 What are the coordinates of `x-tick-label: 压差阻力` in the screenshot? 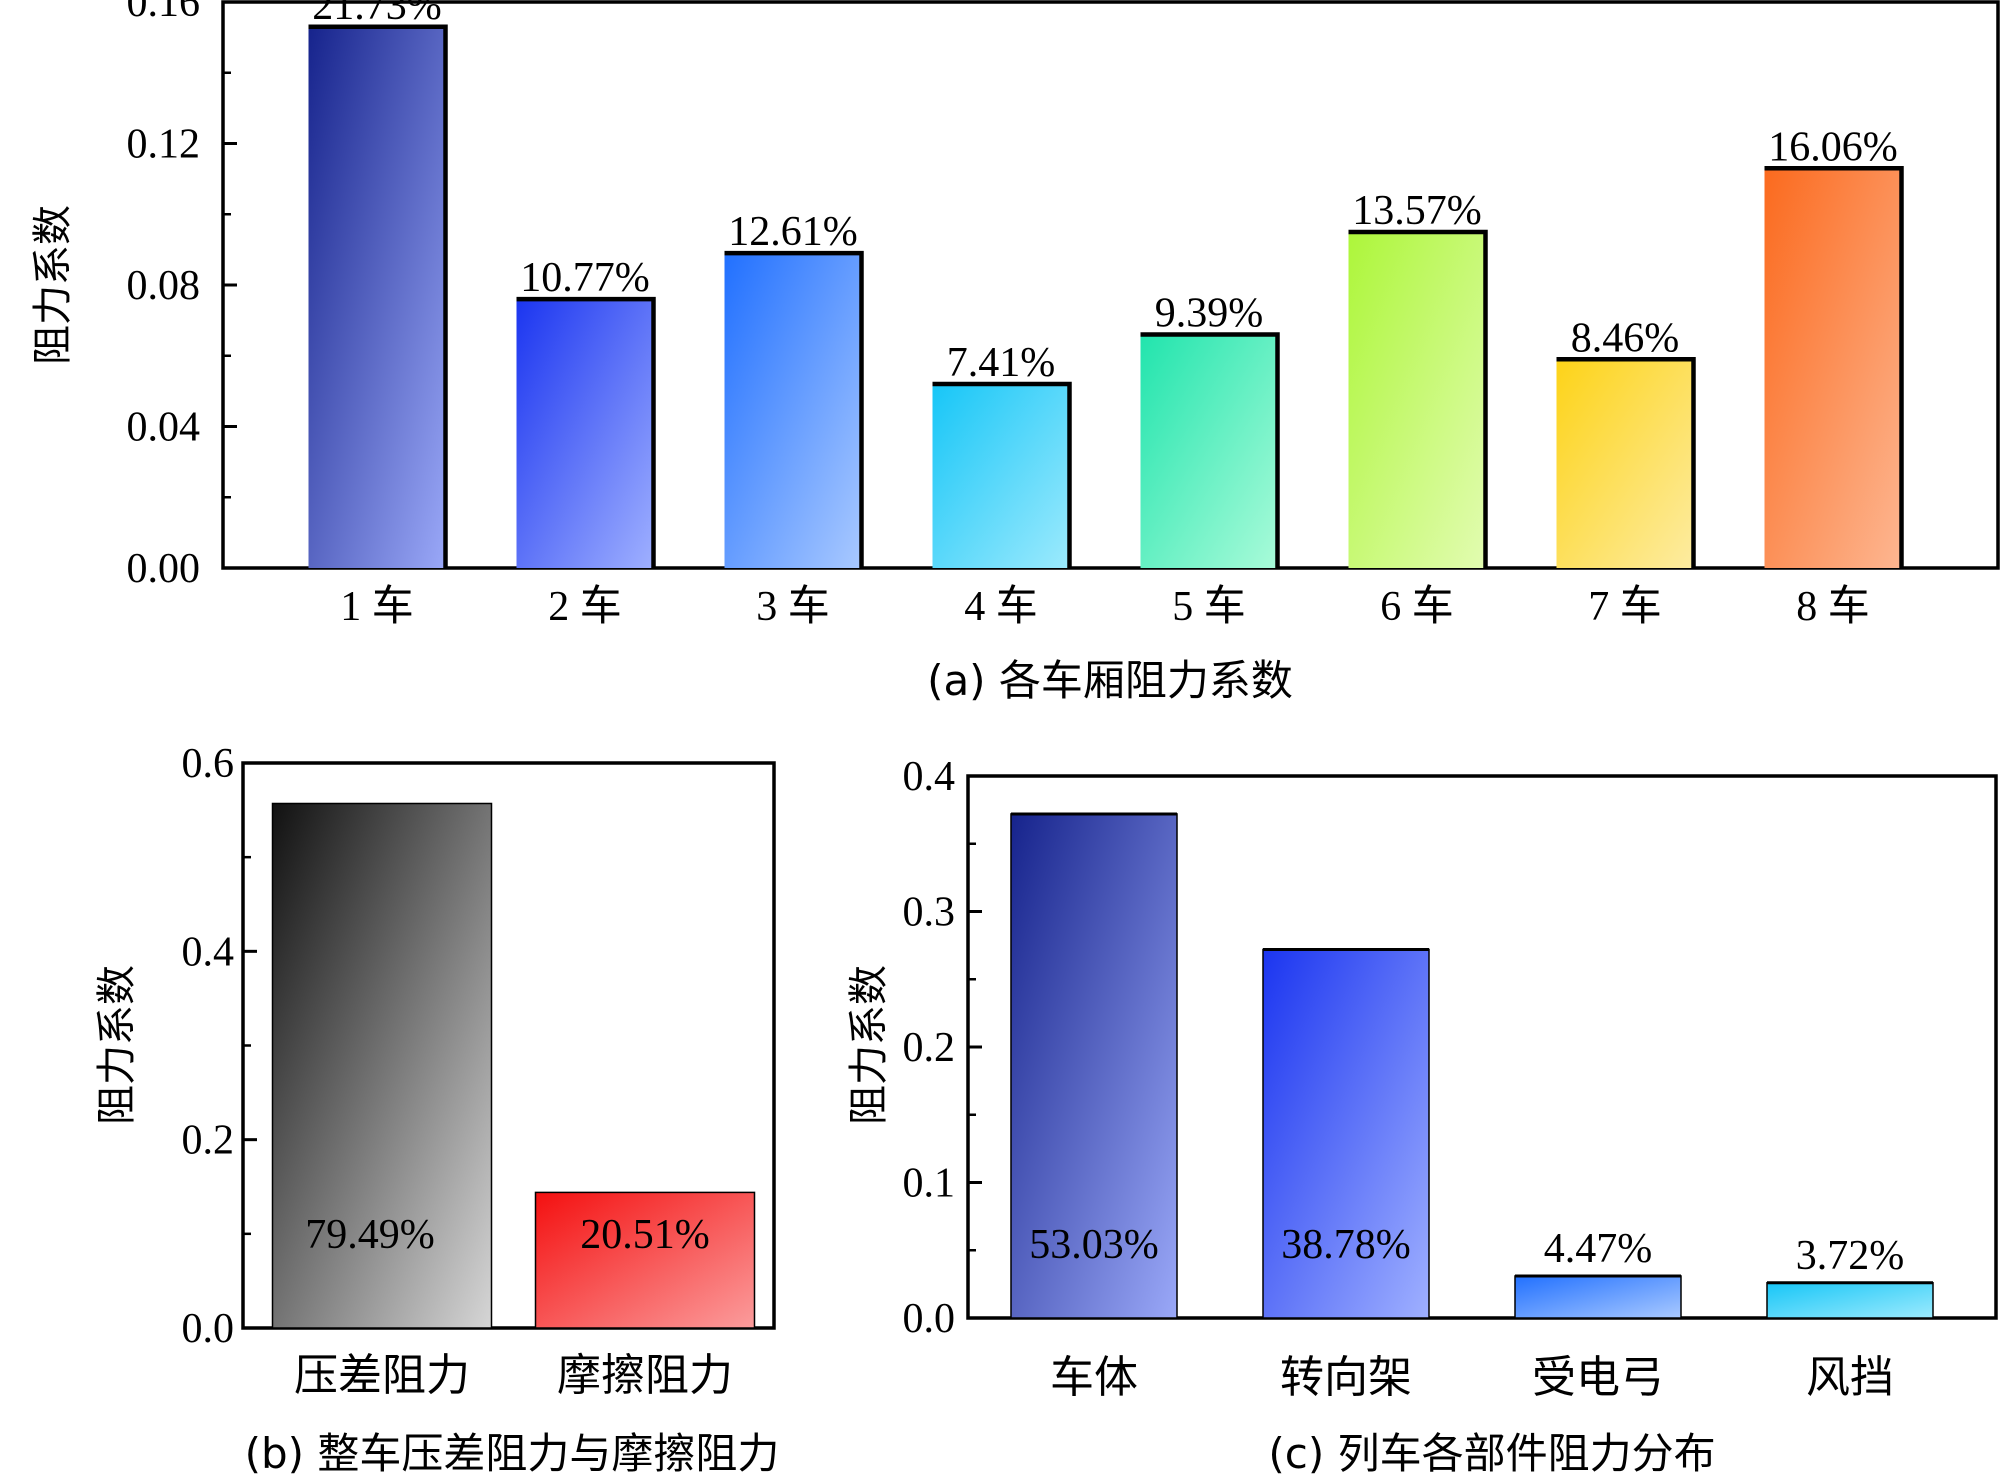 It's located at (382, 1375).